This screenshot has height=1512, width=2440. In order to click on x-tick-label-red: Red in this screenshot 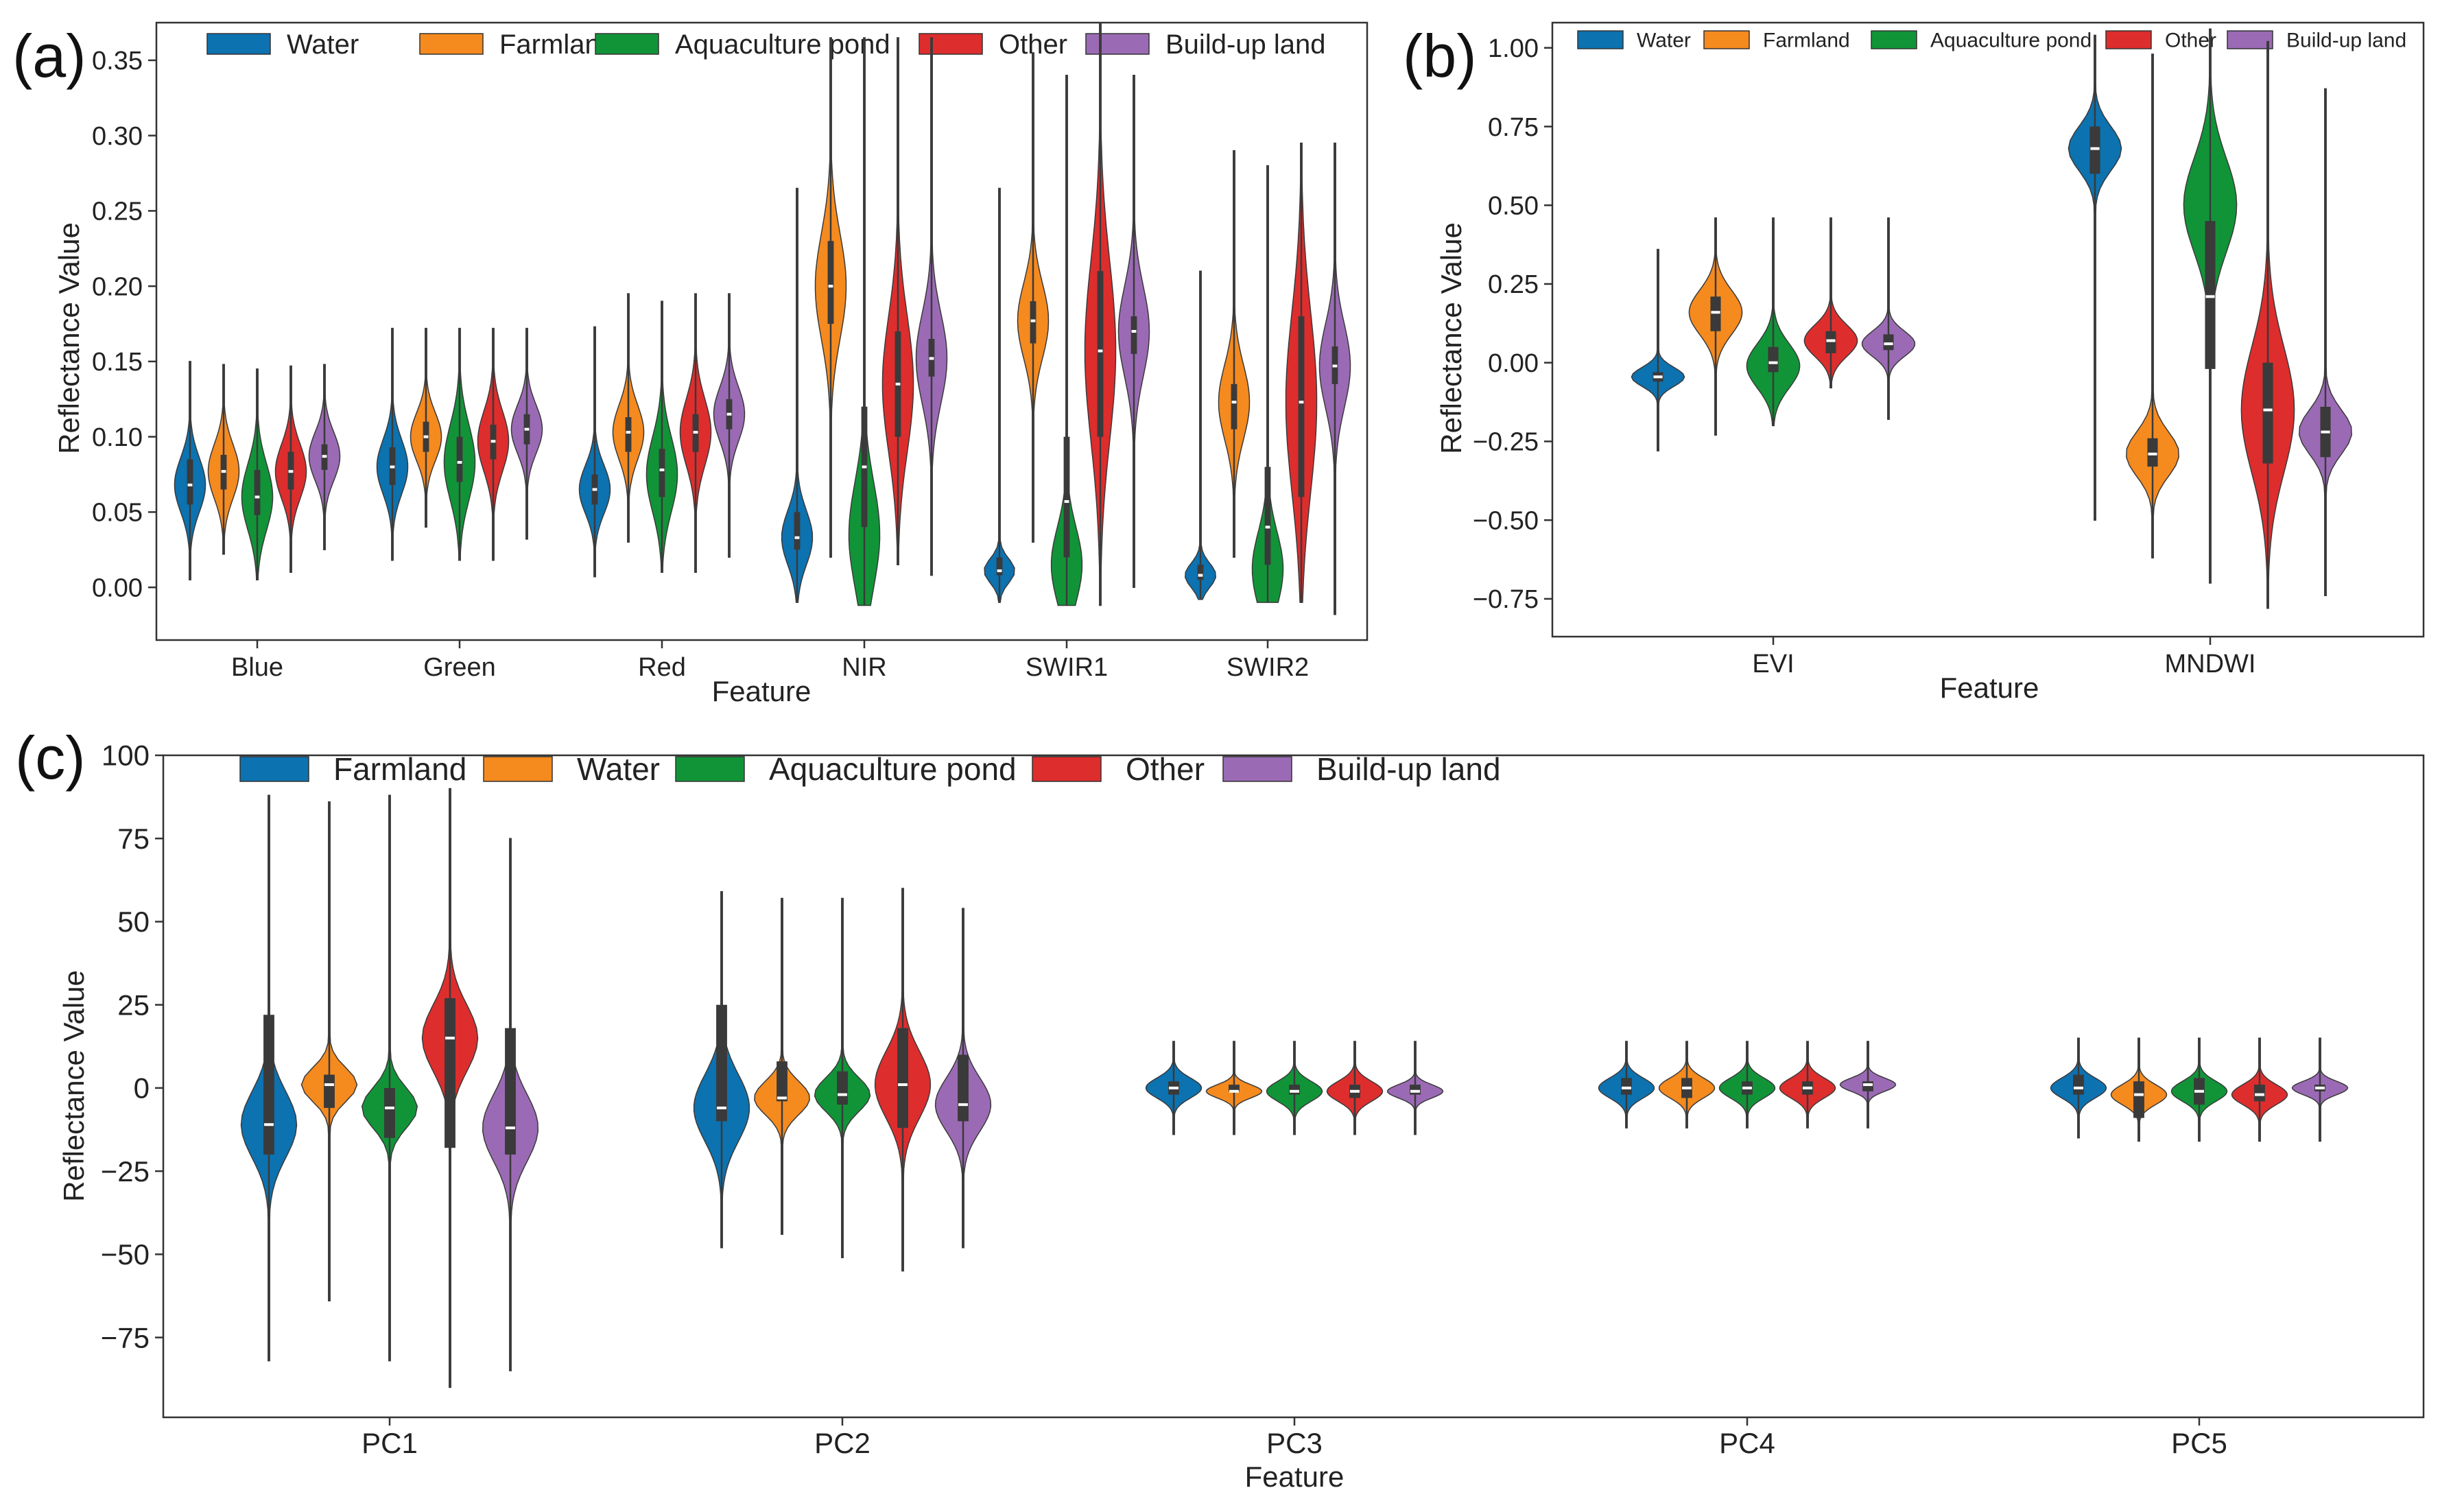, I will do `click(662, 668)`.